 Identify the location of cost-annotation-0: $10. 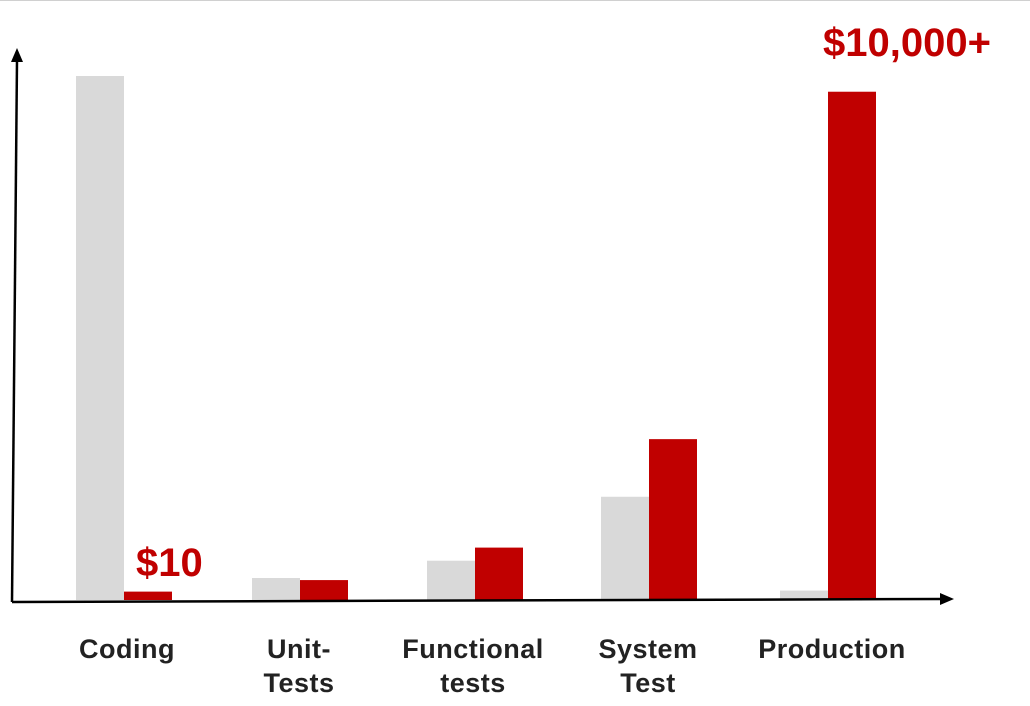
(169, 563).